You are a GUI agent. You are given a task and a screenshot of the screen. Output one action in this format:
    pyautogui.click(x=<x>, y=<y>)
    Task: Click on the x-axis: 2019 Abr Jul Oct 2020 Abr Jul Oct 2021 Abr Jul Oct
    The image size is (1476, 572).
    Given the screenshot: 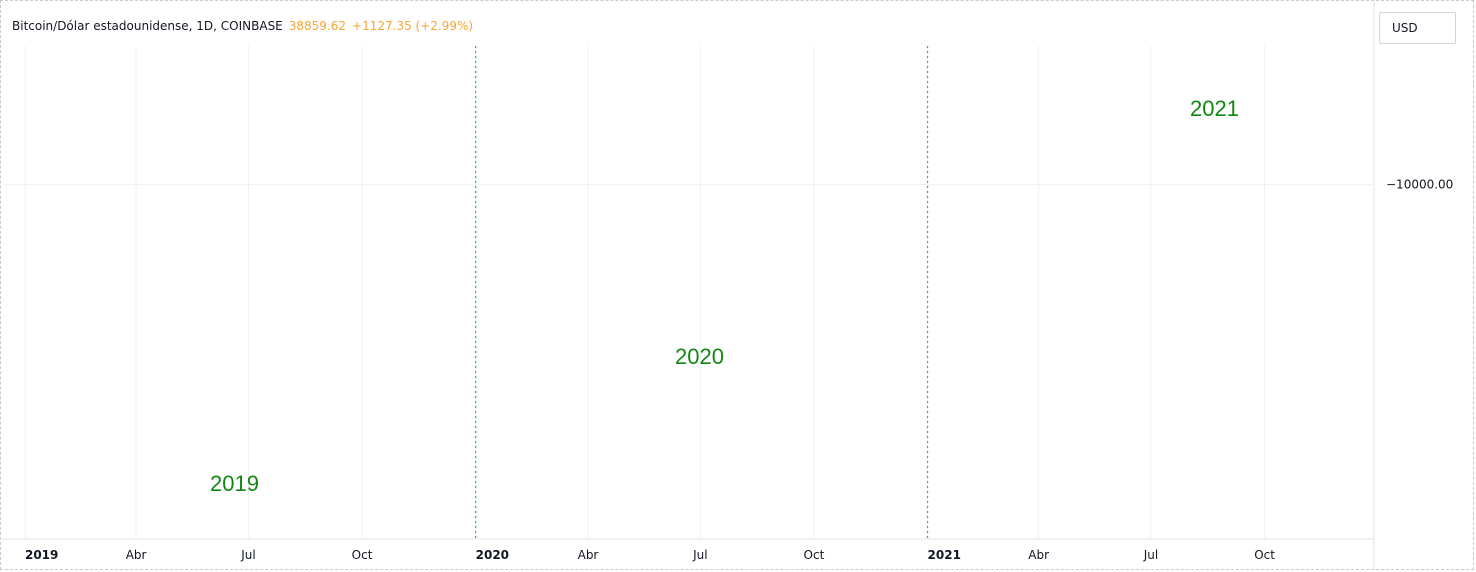 What is the action you would take?
    pyautogui.click(x=650, y=555)
    